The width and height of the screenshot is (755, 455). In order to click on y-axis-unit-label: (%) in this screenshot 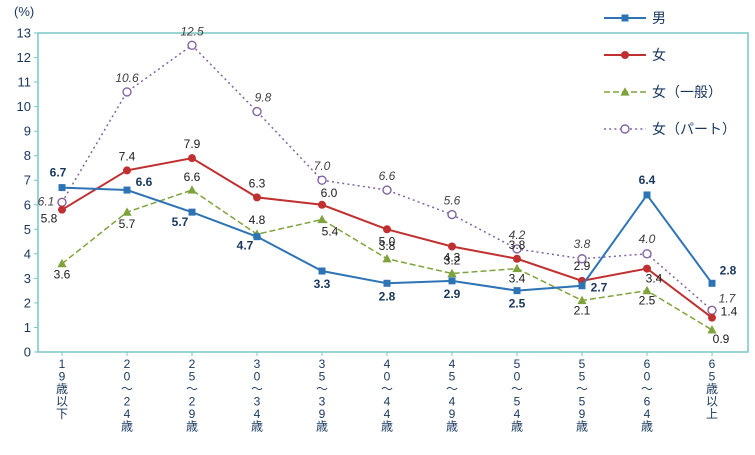, I will do `click(24, 11)`.